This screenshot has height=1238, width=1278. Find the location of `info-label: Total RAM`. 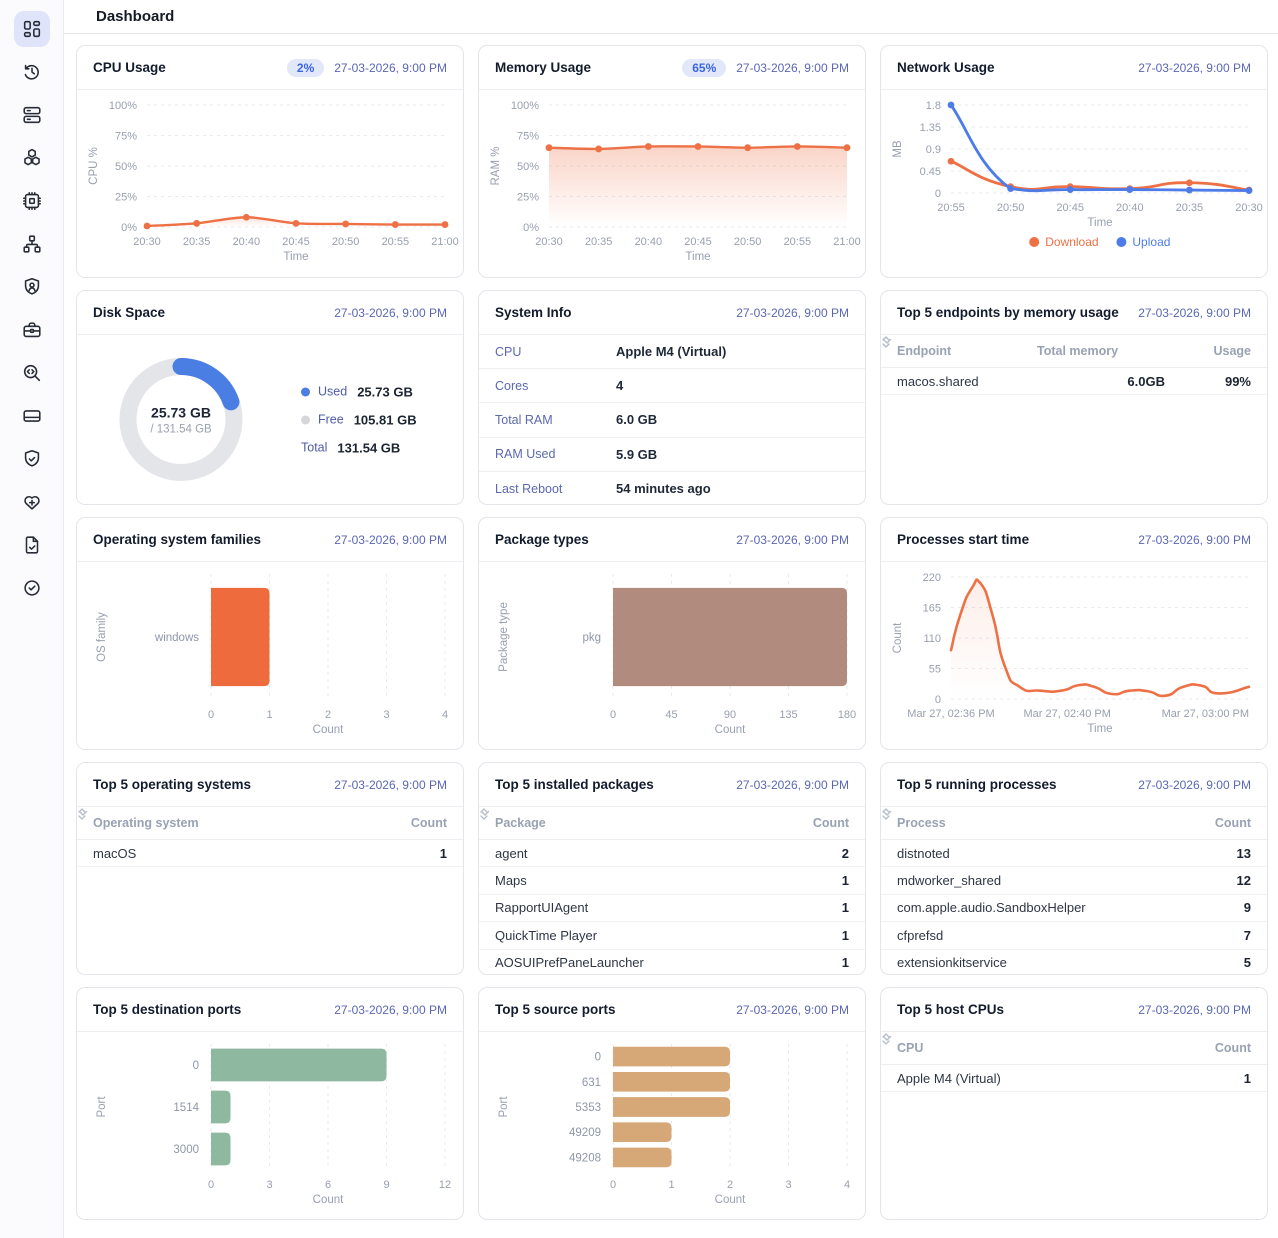

info-label: Total RAM is located at coordinates (524, 419).